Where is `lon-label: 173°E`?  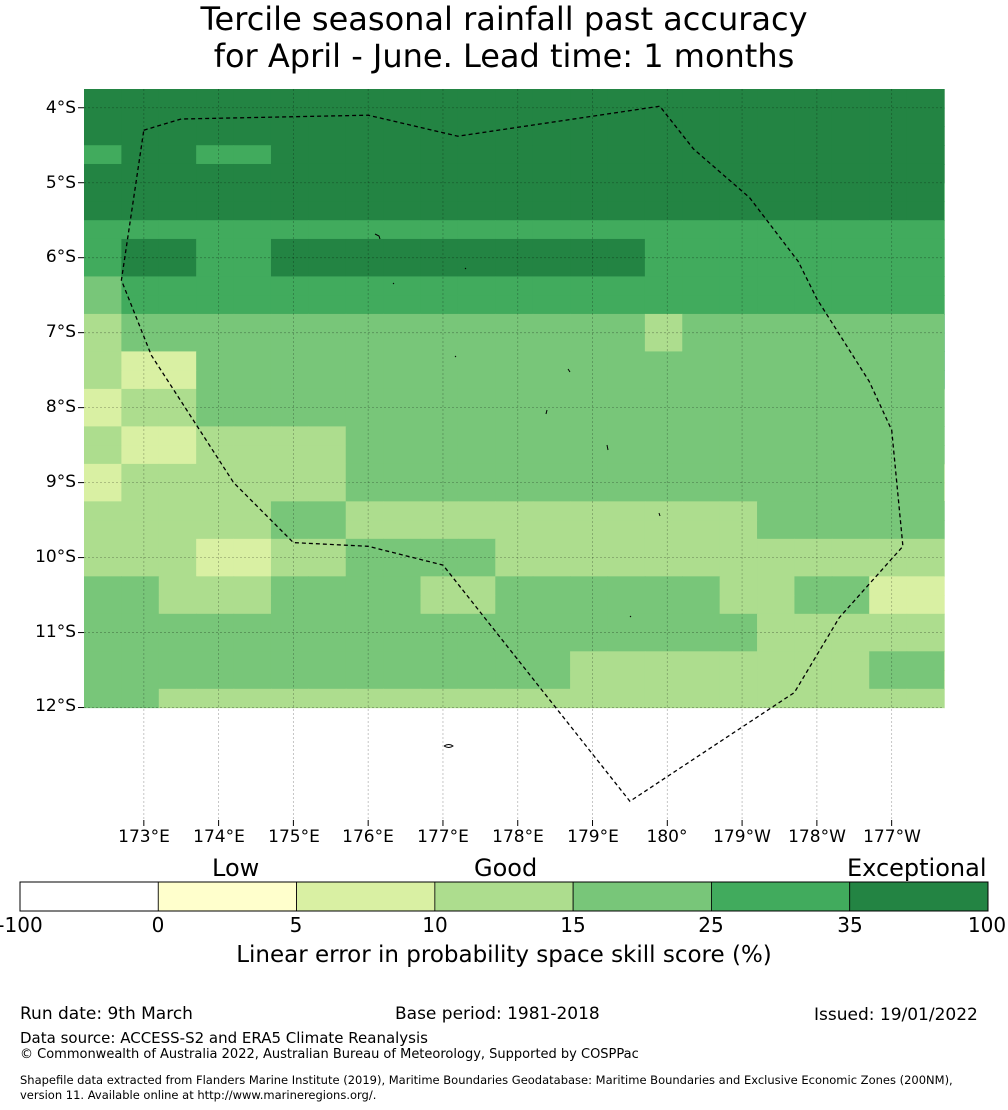 lon-label: 173°E is located at coordinates (144, 837).